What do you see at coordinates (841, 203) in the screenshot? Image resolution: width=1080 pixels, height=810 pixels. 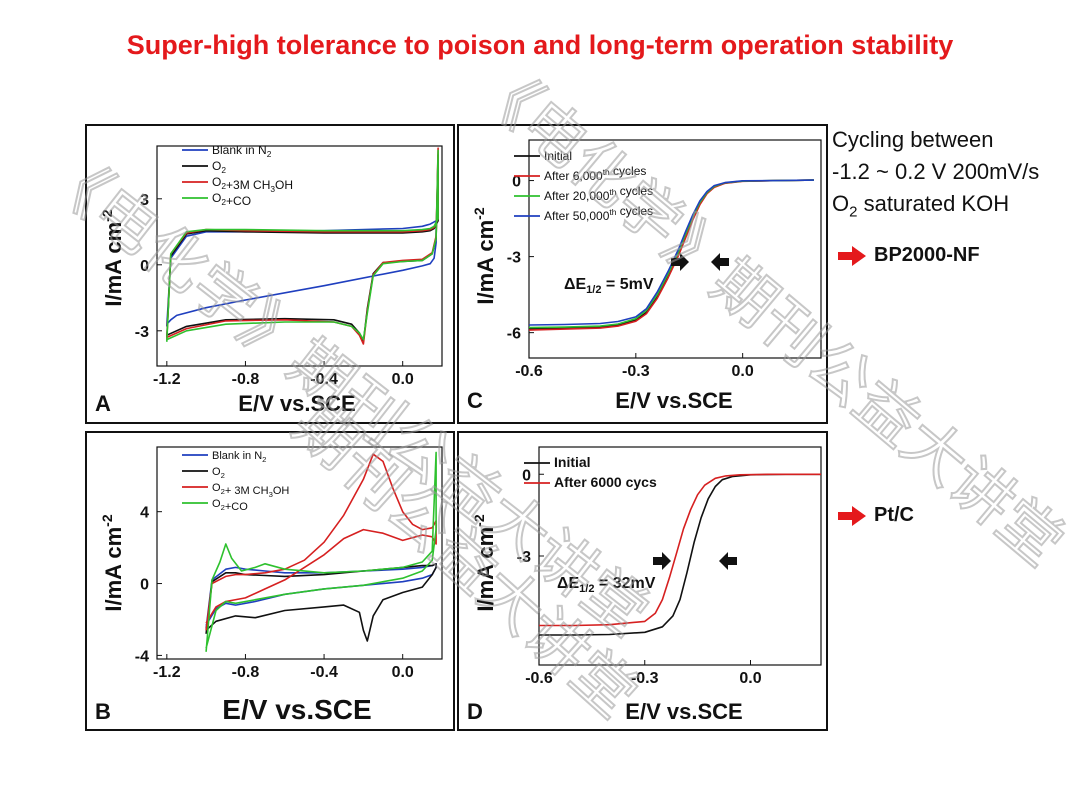 I see `o2-label: O` at bounding box center [841, 203].